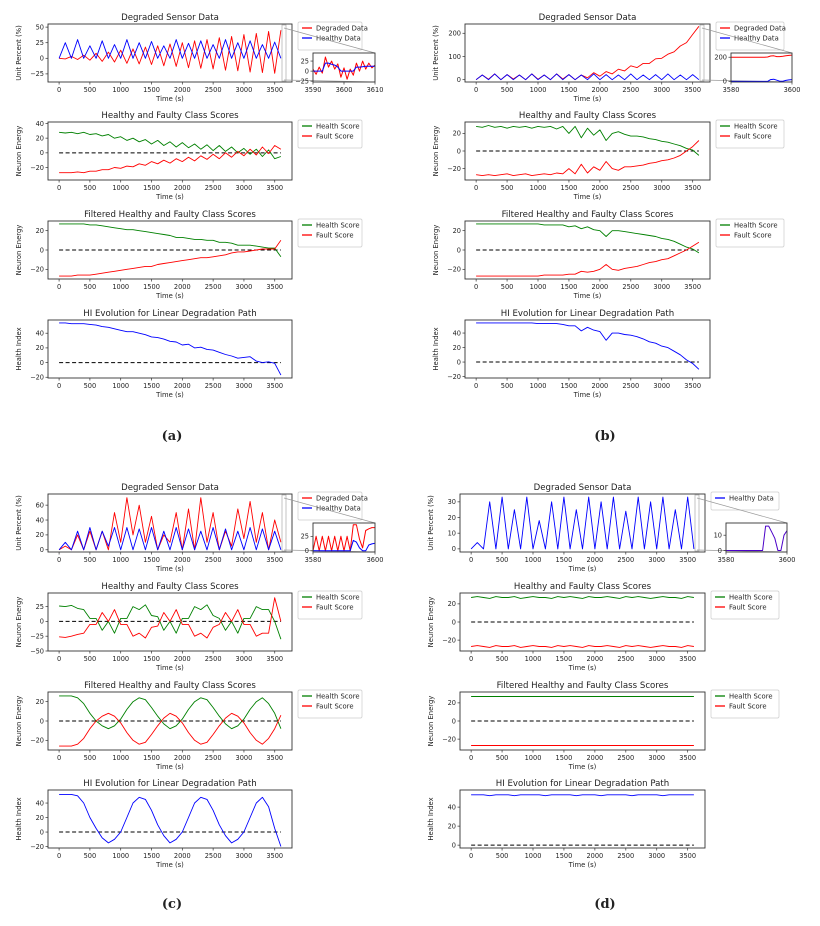  I want to click on y-axis-label: Health Index, so click(19, 818).